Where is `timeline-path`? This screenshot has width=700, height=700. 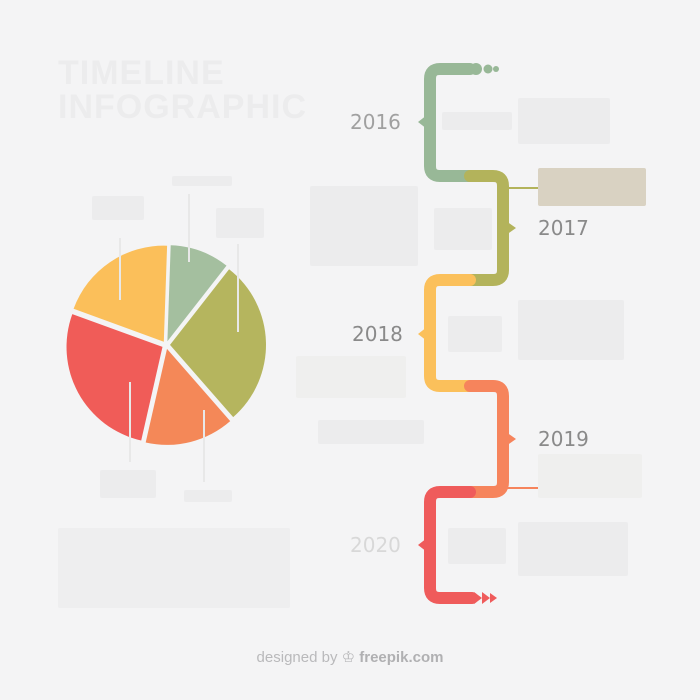
timeline-path is located at coordinates (466, 333).